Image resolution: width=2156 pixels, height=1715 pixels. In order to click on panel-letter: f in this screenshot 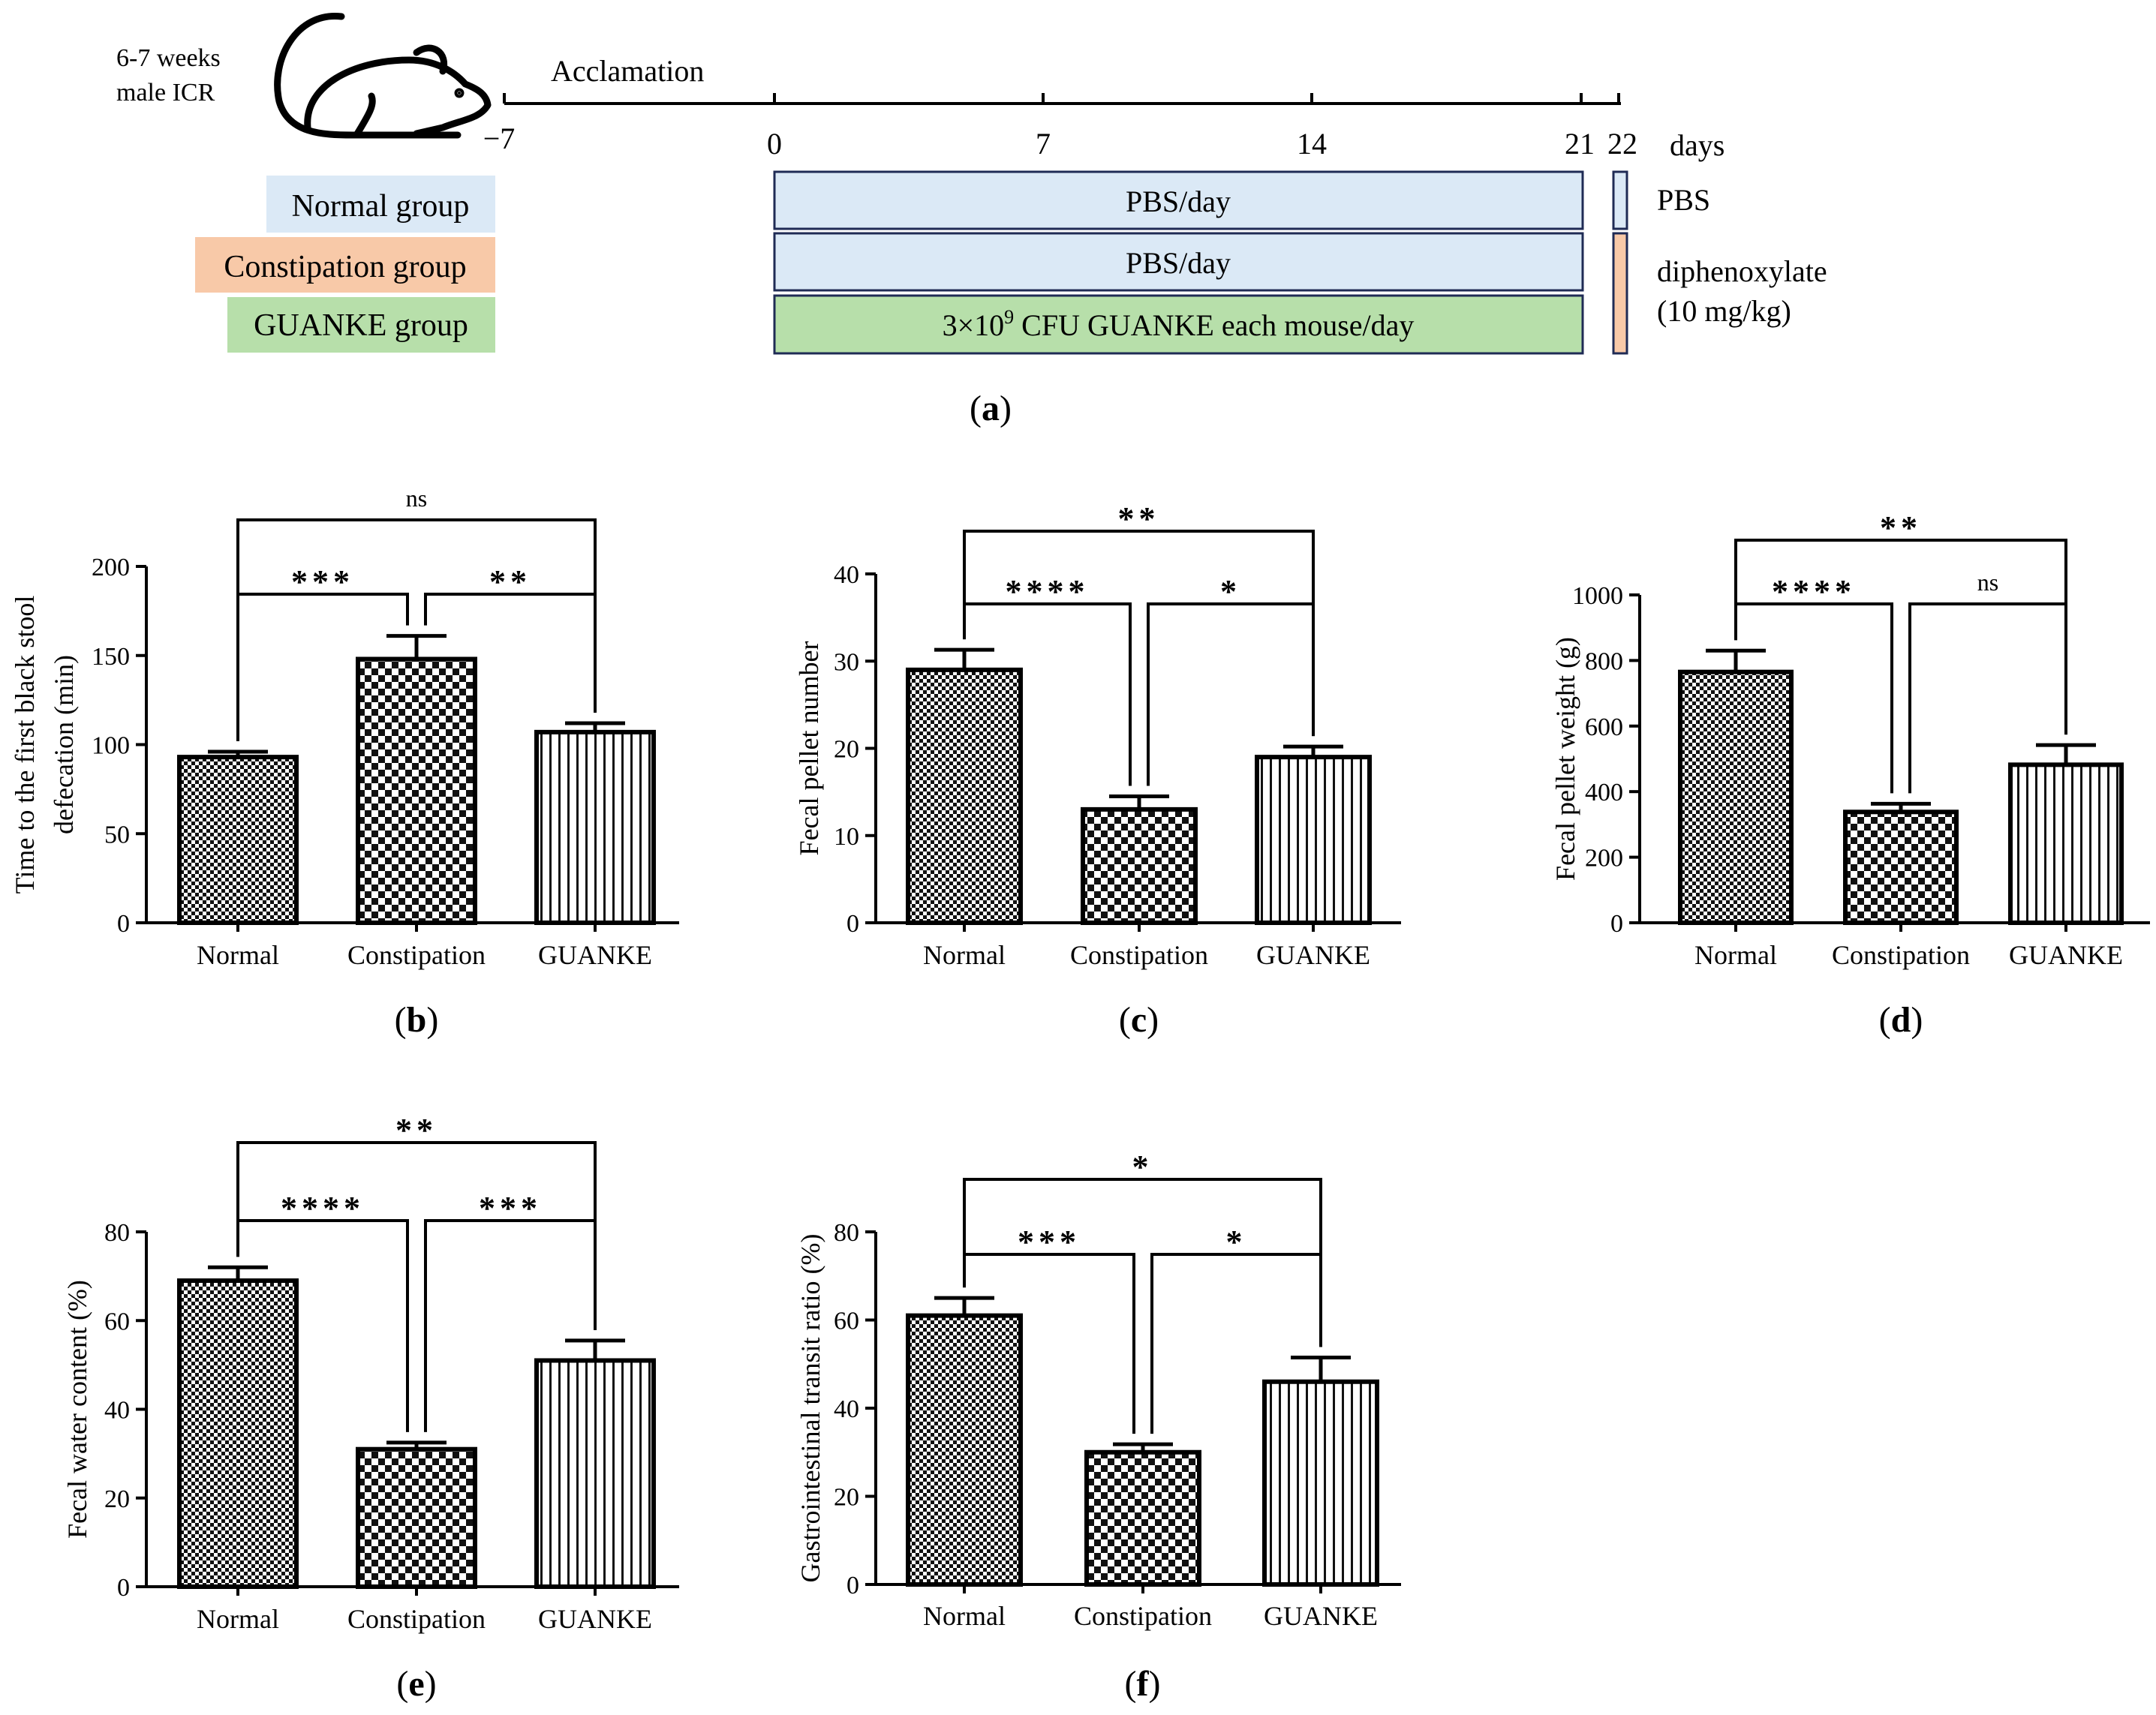, I will do `click(1143, 1684)`.